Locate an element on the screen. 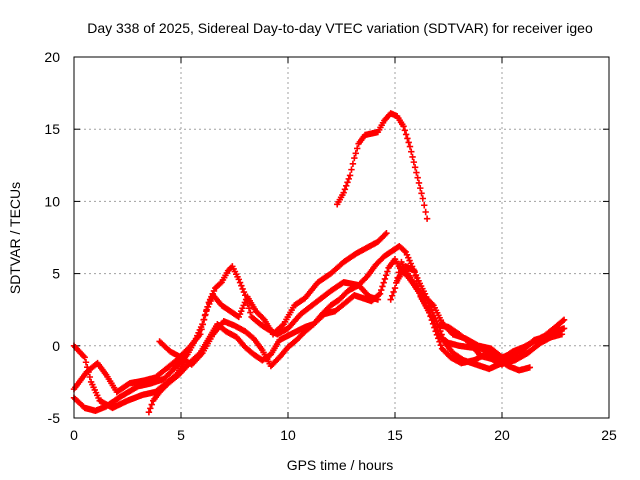 Image resolution: width=640 pixels, height=480 pixels. y-tick-label: 10 is located at coordinates (52, 201).